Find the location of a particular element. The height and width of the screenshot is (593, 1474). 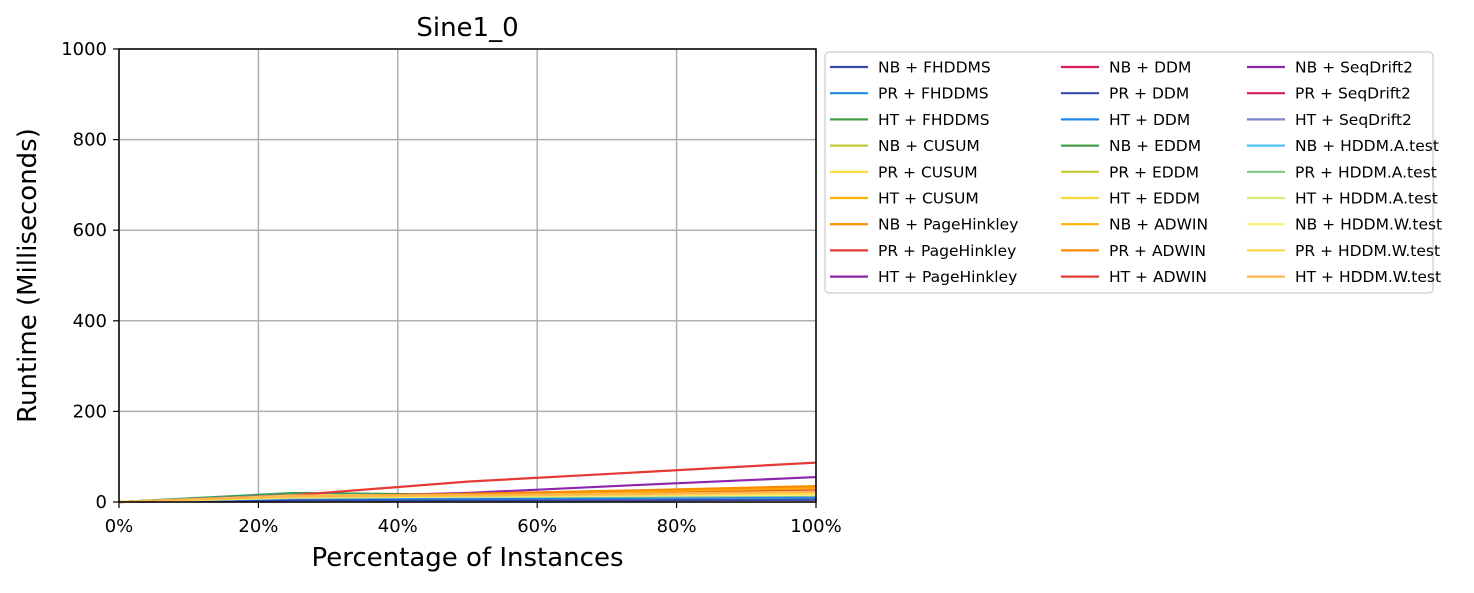

legend-label: NB + PageHinkley is located at coordinates (948, 225).